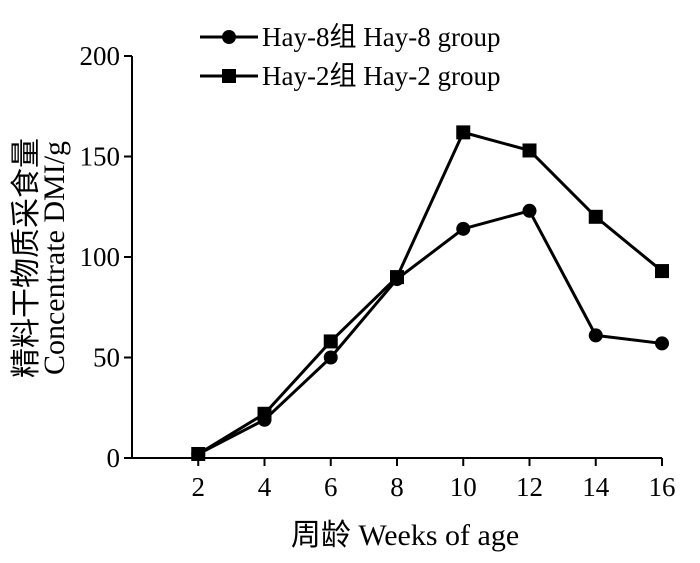  What do you see at coordinates (100, 157) in the screenshot?
I see `y-tick-label: 150` at bounding box center [100, 157].